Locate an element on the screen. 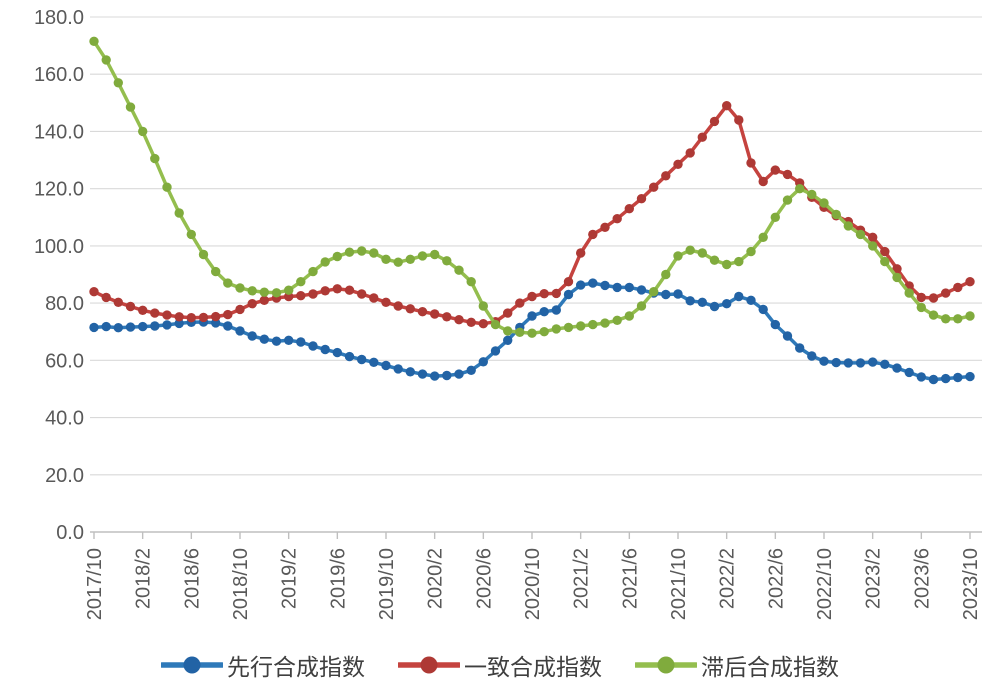 The width and height of the screenshot is (1000, 696). y-tick-label: 20.0 is located at coordinates (64, 476).